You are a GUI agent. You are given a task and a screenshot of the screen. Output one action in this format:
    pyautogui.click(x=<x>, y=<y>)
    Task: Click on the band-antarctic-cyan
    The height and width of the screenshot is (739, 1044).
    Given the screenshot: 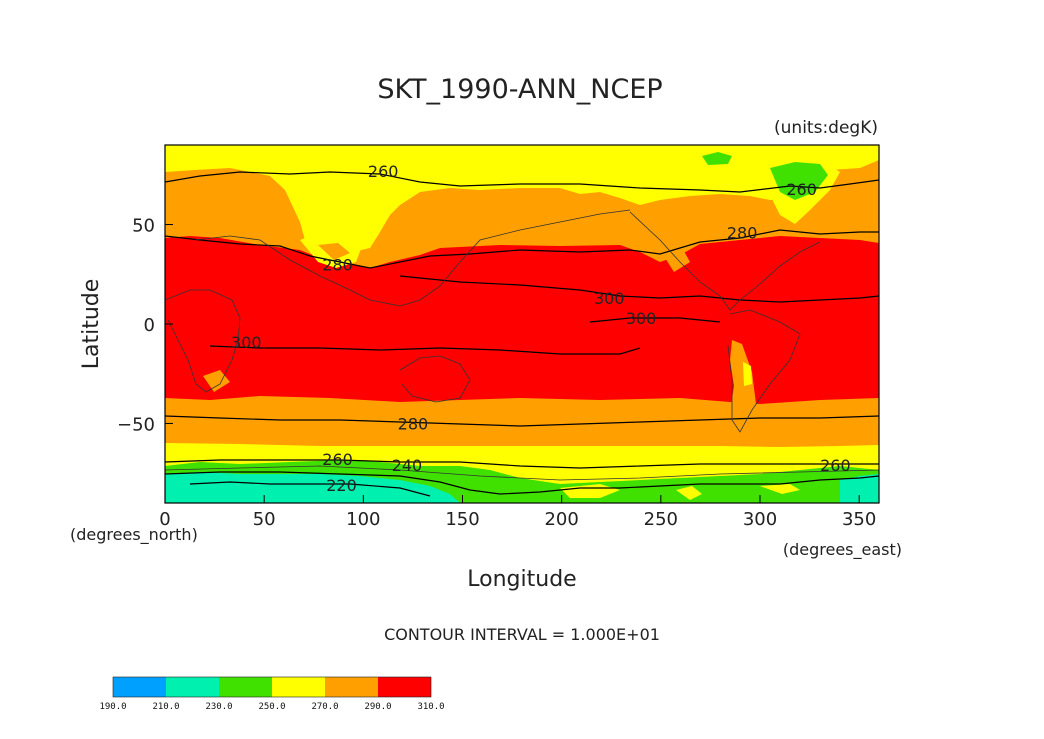 What is the action you would take?
    pyautogui.click(x=312, y=487)
    